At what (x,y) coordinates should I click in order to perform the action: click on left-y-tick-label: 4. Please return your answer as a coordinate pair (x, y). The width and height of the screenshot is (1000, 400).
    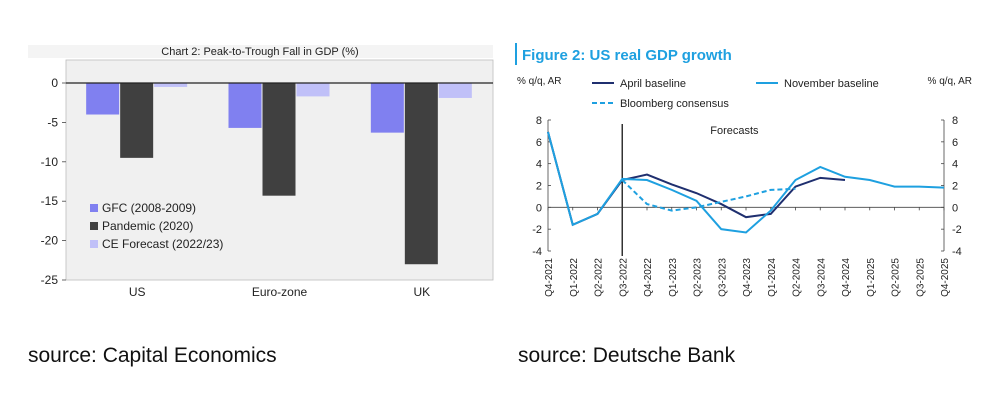
    Looking at the image, I should click on (539, 165).